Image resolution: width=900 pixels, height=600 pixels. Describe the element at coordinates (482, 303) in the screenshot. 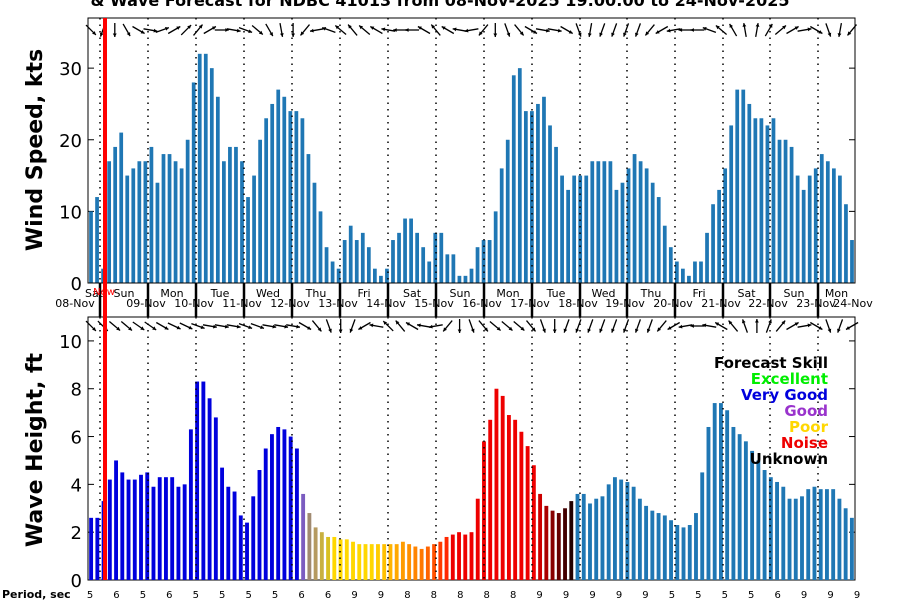

I see `date-label: 16-Nov` at that location.